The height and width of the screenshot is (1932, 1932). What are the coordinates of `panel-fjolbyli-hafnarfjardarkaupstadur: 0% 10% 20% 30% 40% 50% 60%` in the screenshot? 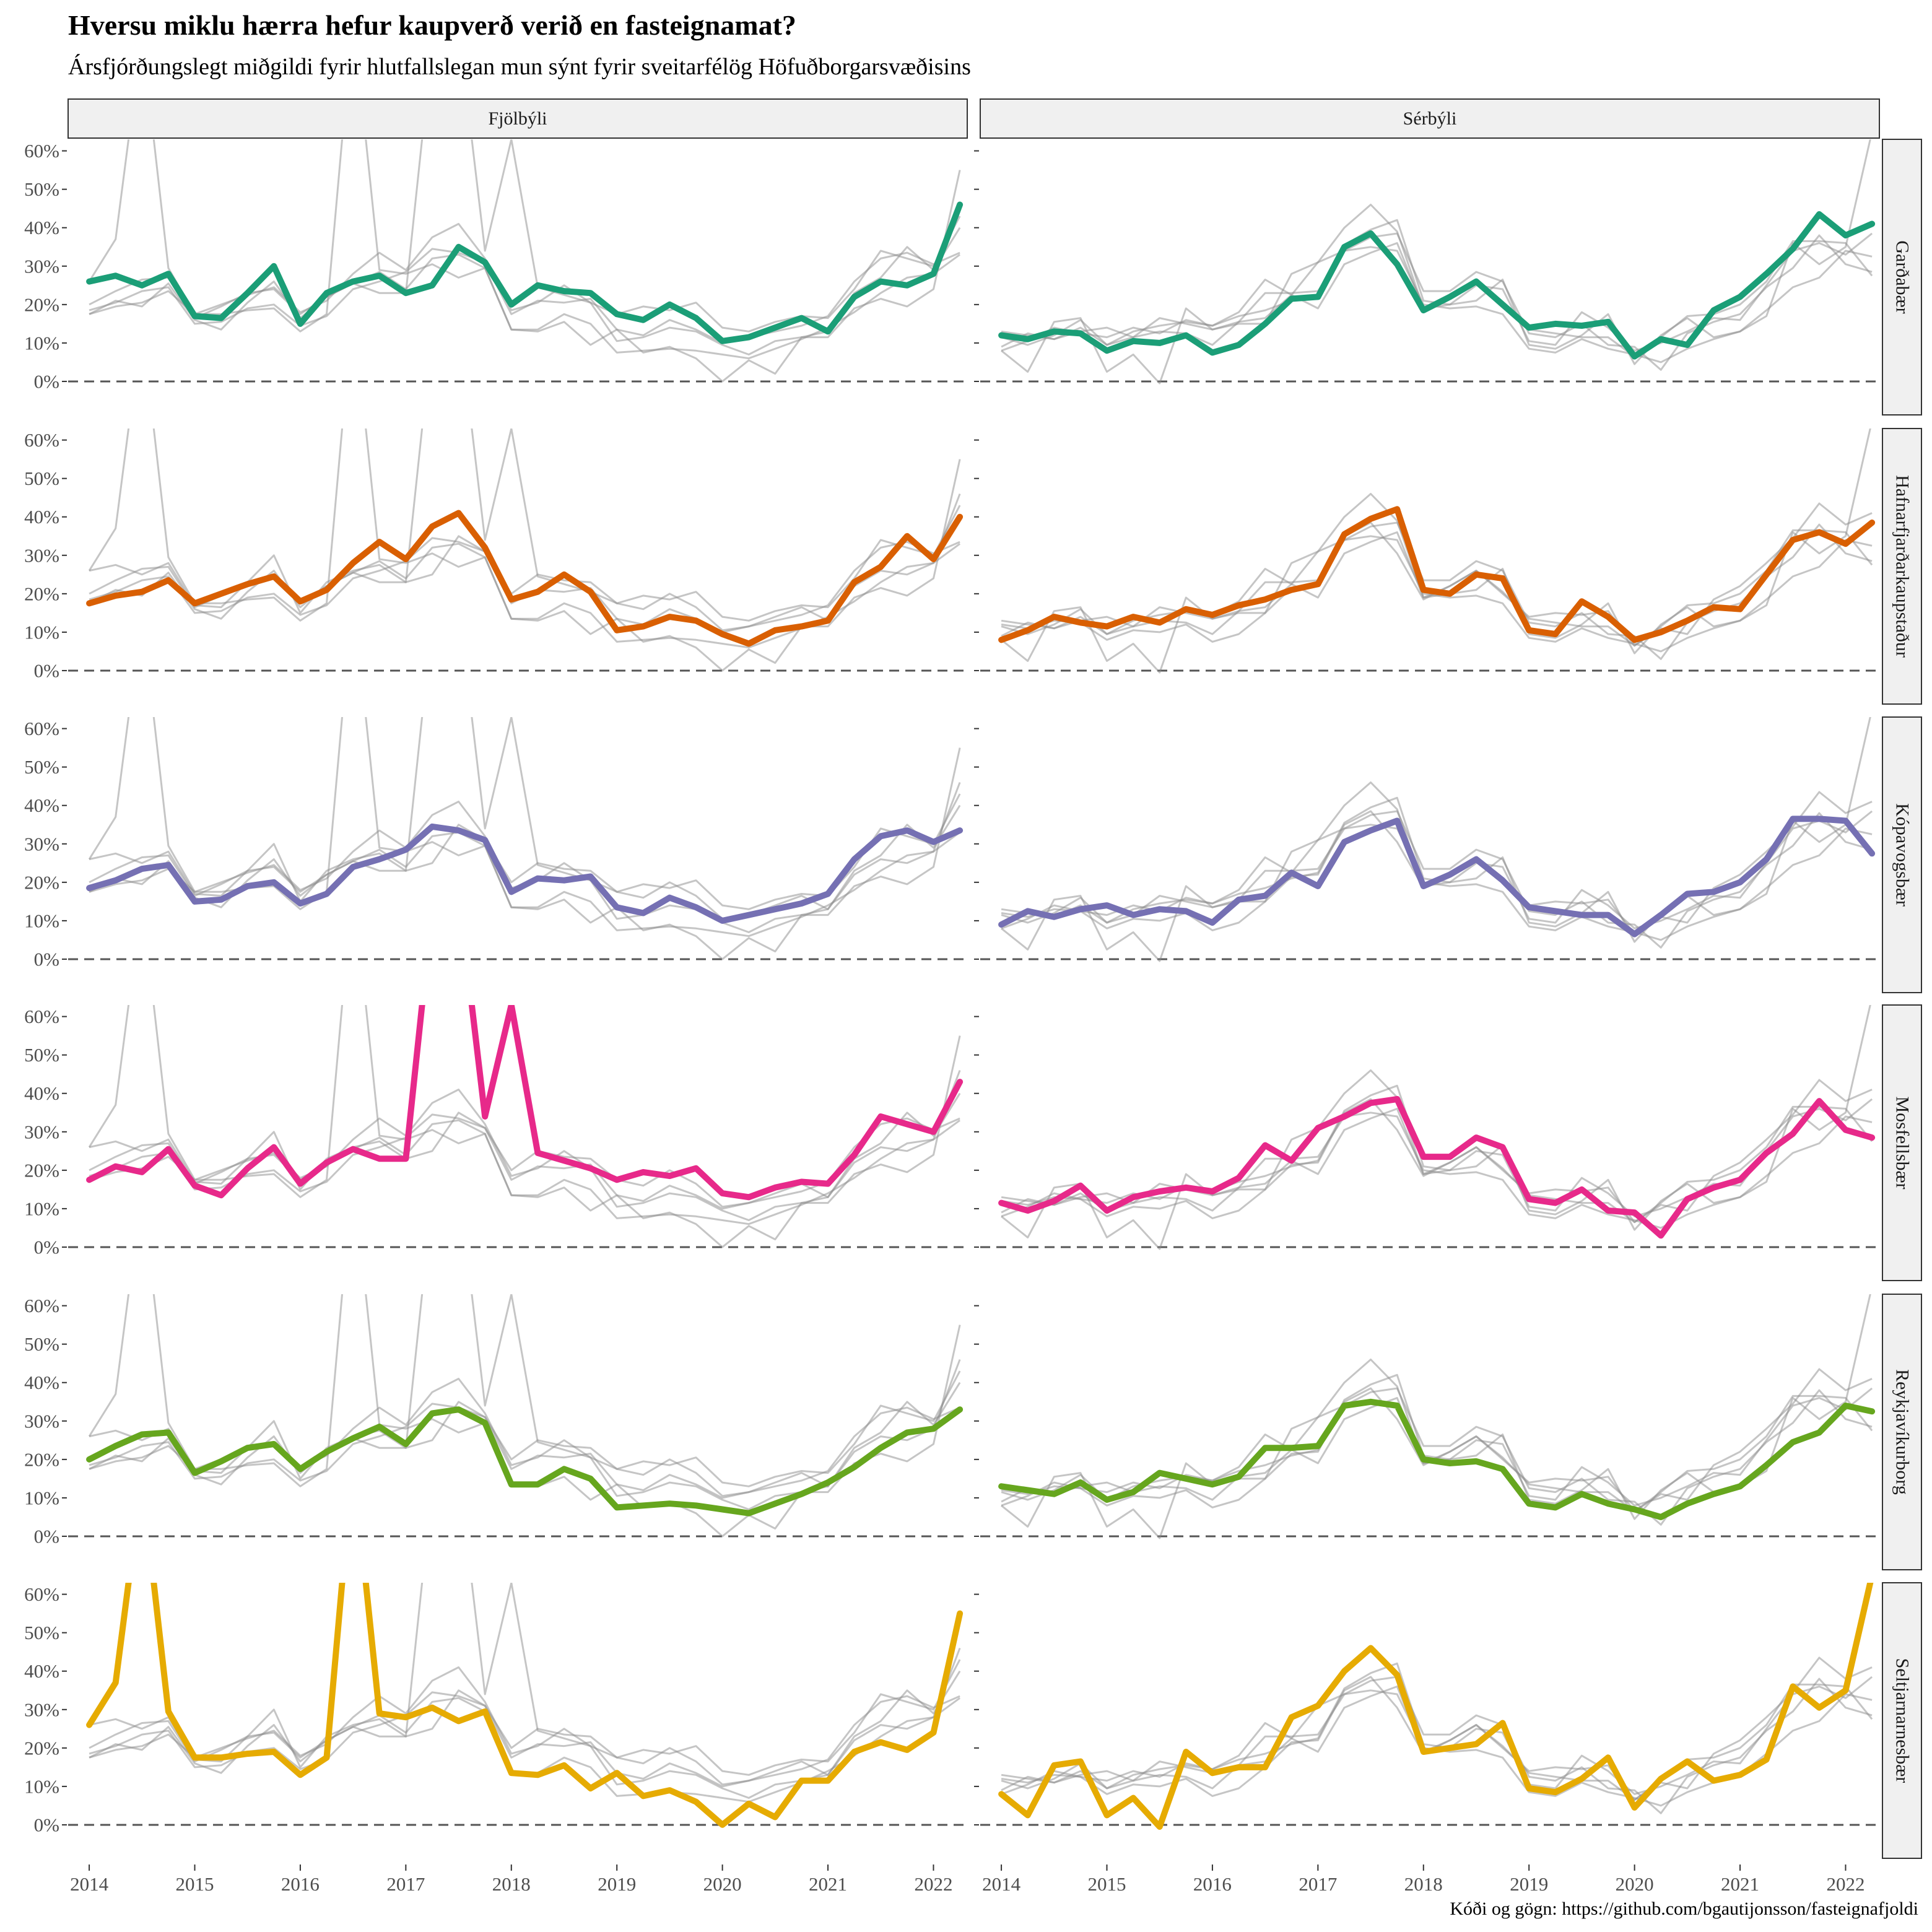 It's located at (496, 555).